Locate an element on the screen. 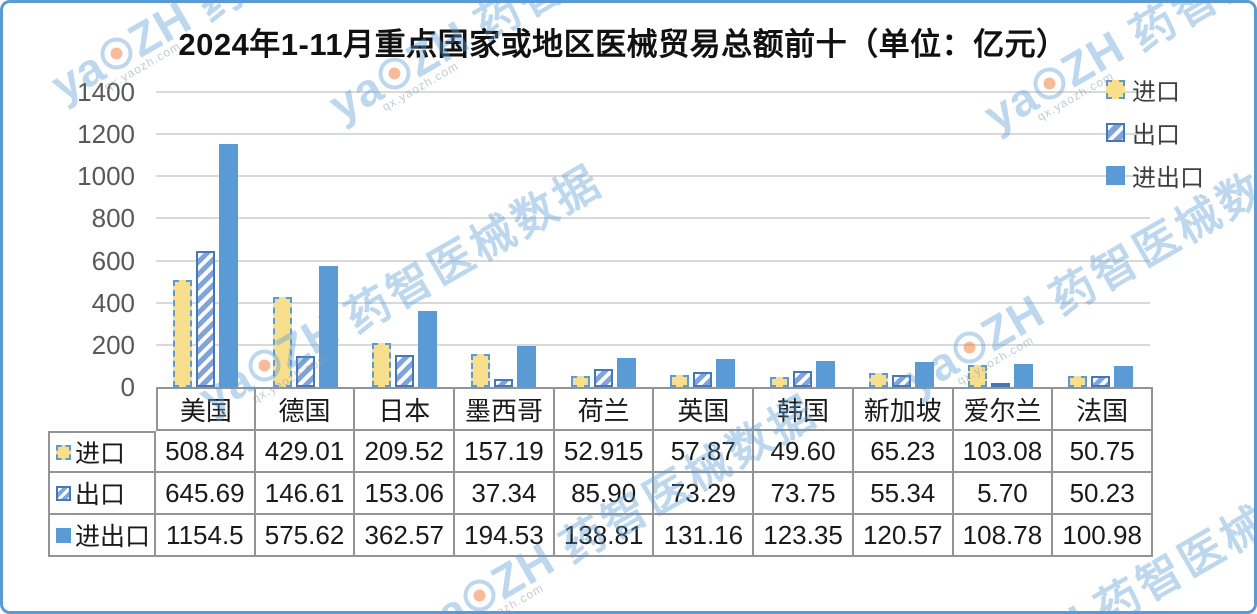  table-cell: 37.34 is located at coordinates (505, 494).